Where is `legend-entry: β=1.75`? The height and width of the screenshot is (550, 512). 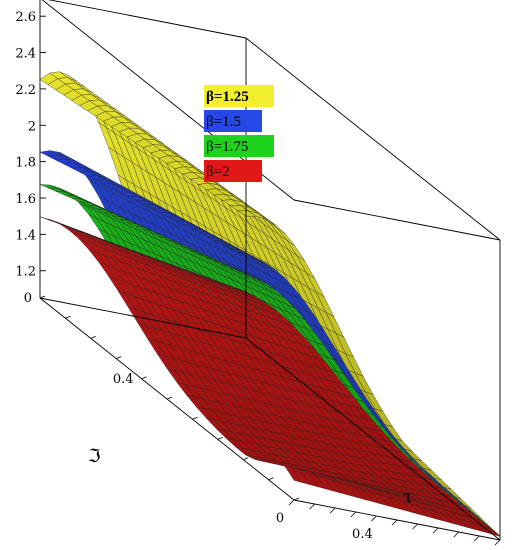 legend-entry: β=1.75 is located at coordinates (227, 147).